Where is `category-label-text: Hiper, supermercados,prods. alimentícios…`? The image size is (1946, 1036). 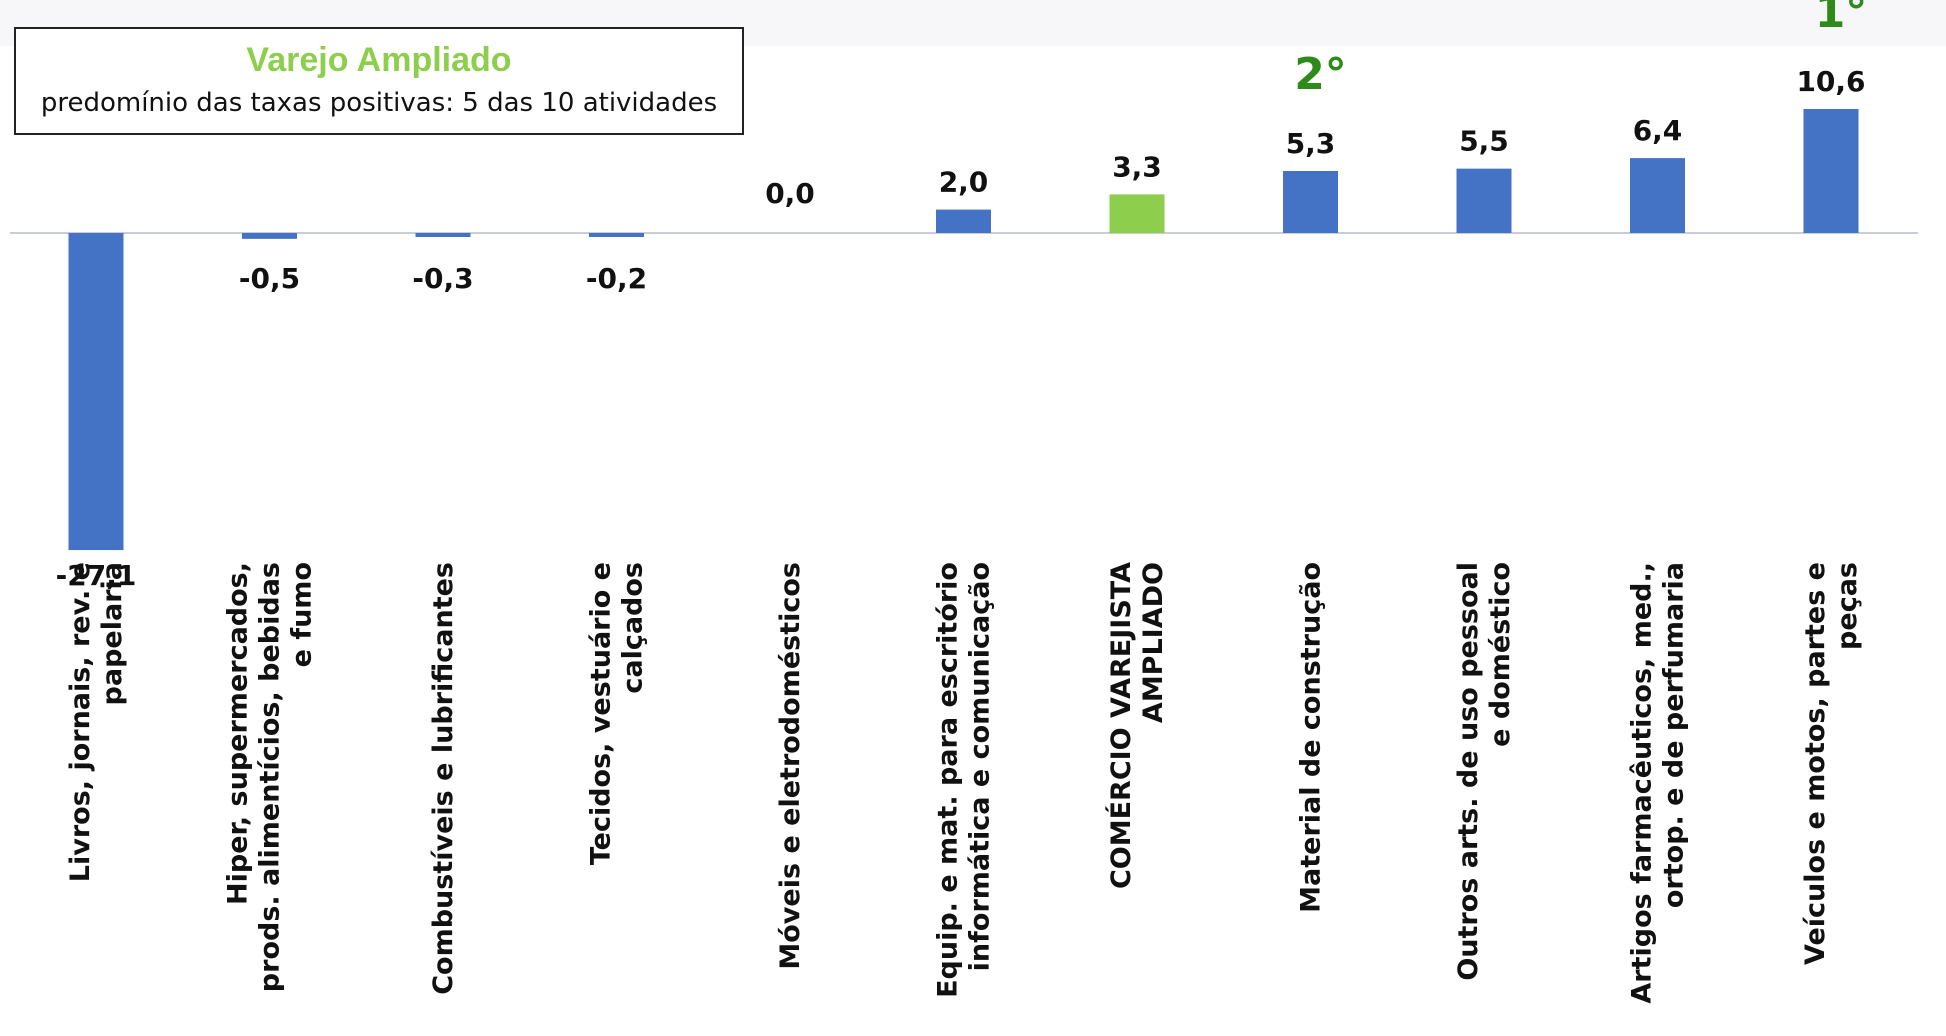
category-label-text: Hiper, supermercados,prods. alimentícios… is located at coordinates (270, 777).